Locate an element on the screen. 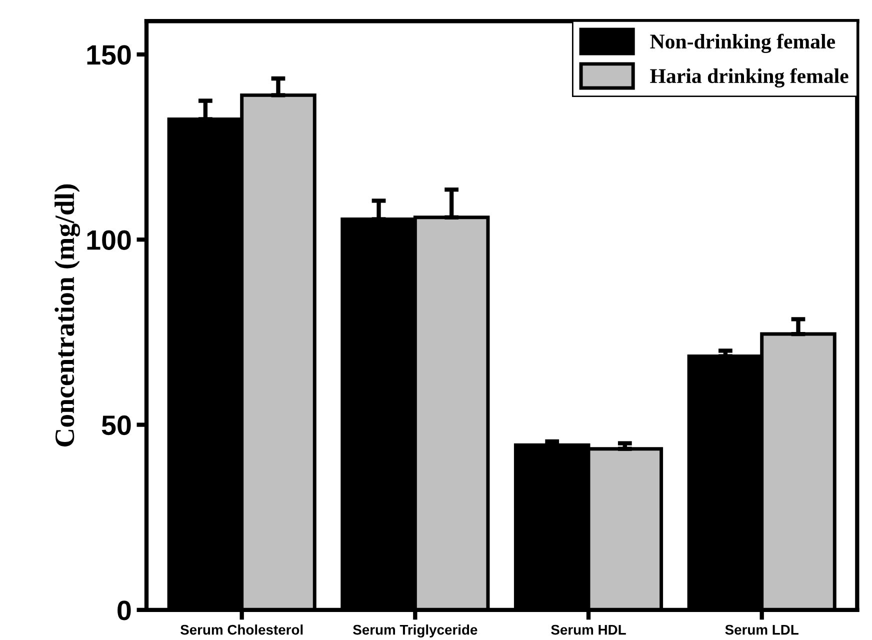 The width and height of the screenshot is (872, 640). legend-label: Haria drinking female is located at coordinates (749, 78).